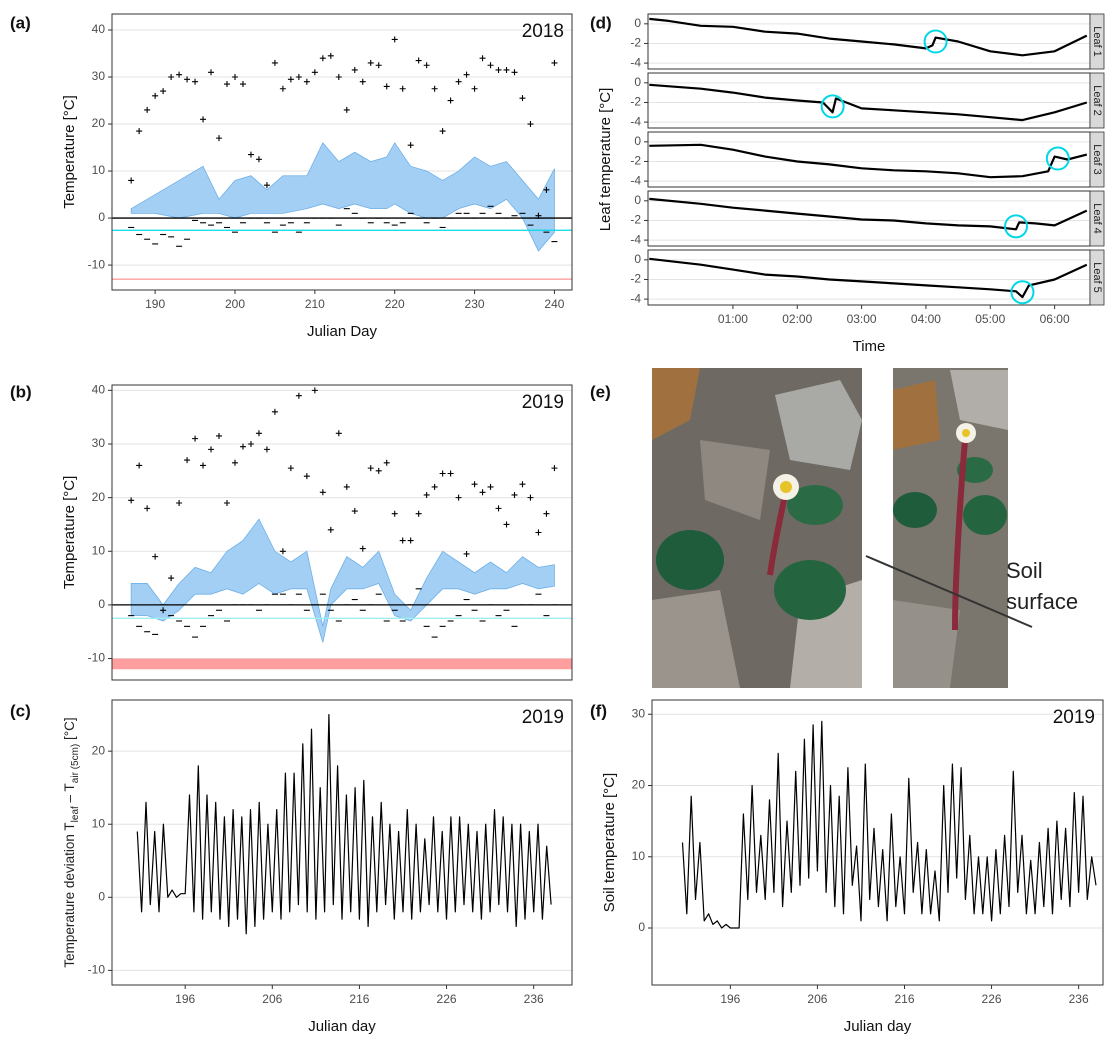 This screenshot has width=1105, height=1039. Describe the element at coordinates (395, 304) in the screenshot. I see `x-tick-label: 220` at that location.